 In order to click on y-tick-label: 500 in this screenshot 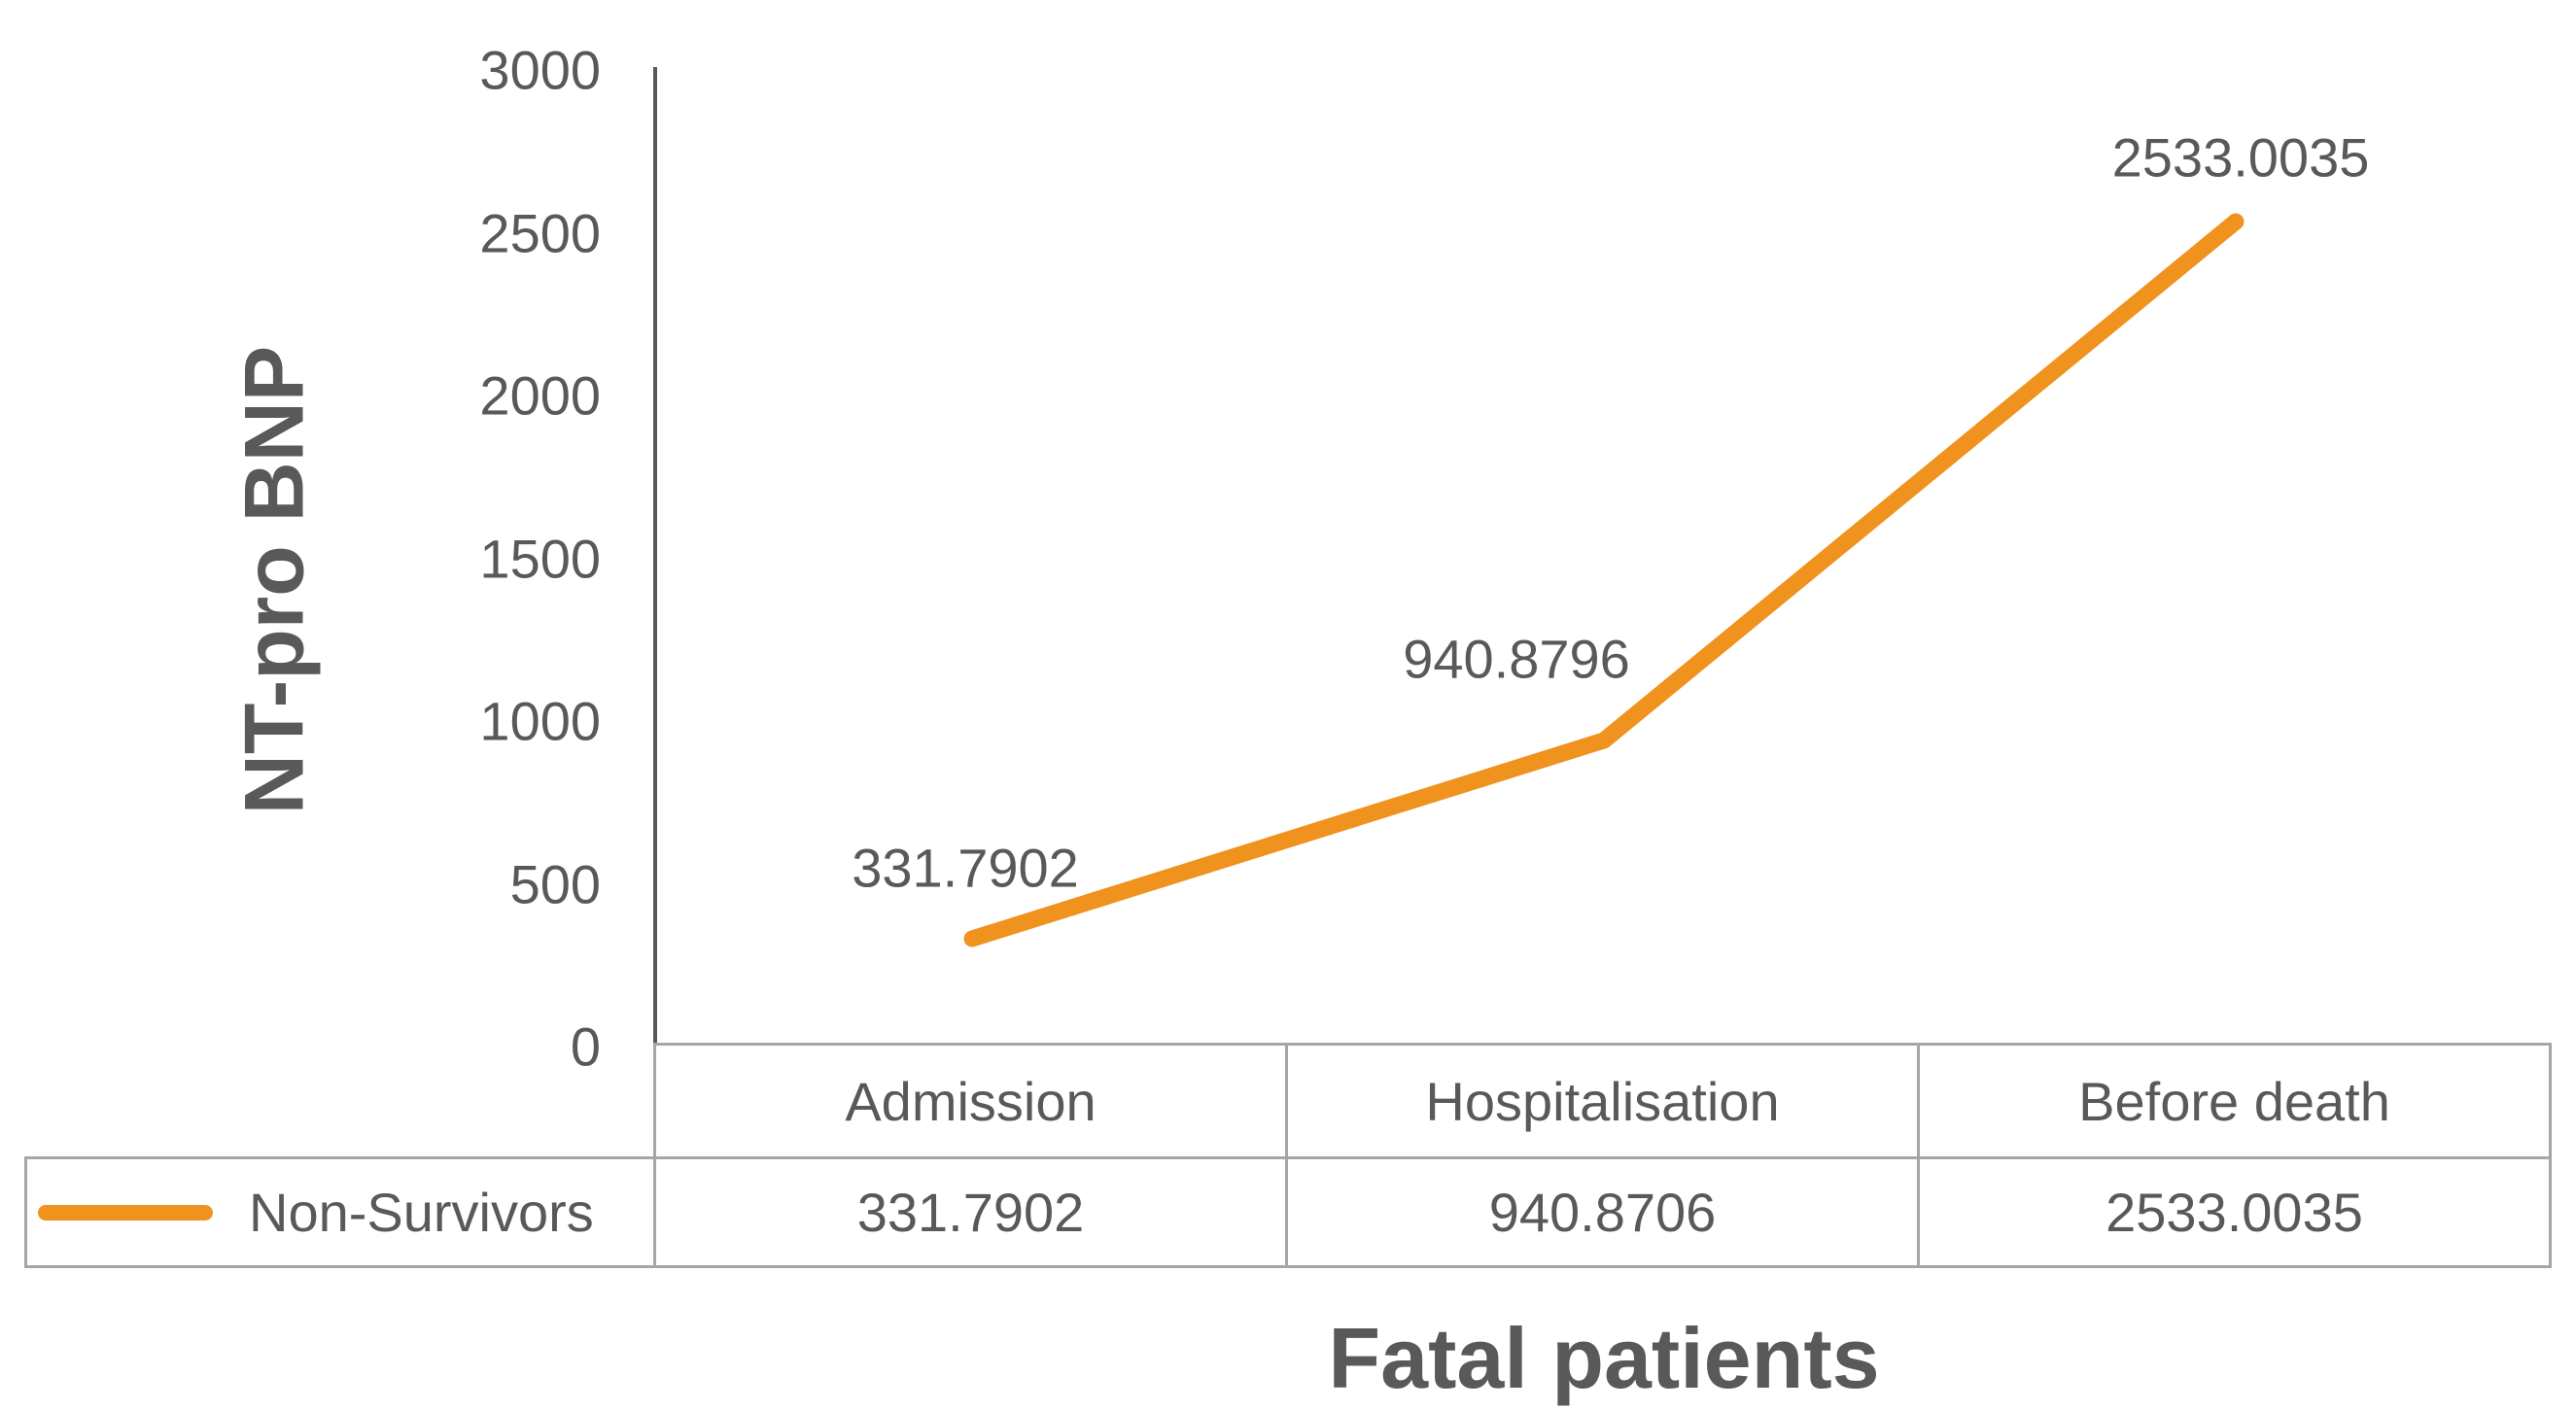, I will do `click(555, 884)`.